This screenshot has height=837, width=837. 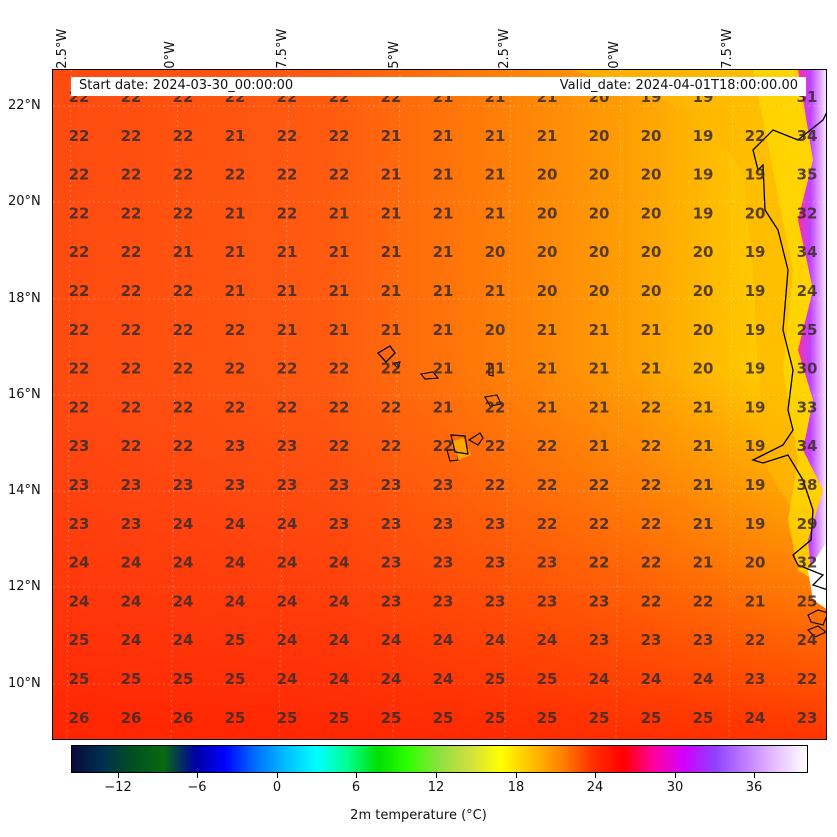 I want to click on lat-label-20n: 20°N, so click(x=24, y=201).